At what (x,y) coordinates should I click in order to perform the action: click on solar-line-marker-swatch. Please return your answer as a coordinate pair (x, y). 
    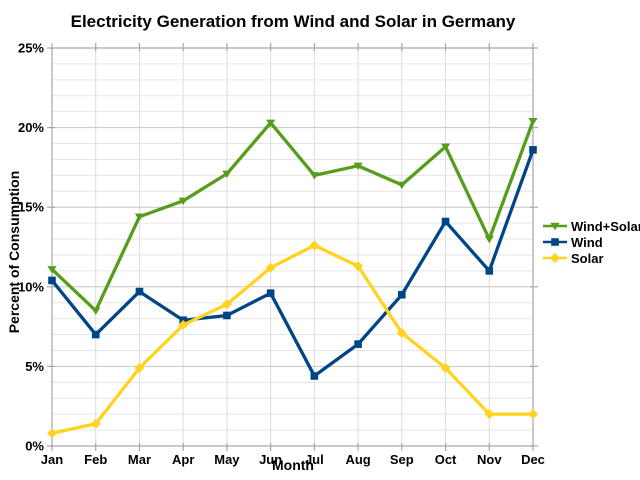
    Looking at the image, I should click on (555, 258).